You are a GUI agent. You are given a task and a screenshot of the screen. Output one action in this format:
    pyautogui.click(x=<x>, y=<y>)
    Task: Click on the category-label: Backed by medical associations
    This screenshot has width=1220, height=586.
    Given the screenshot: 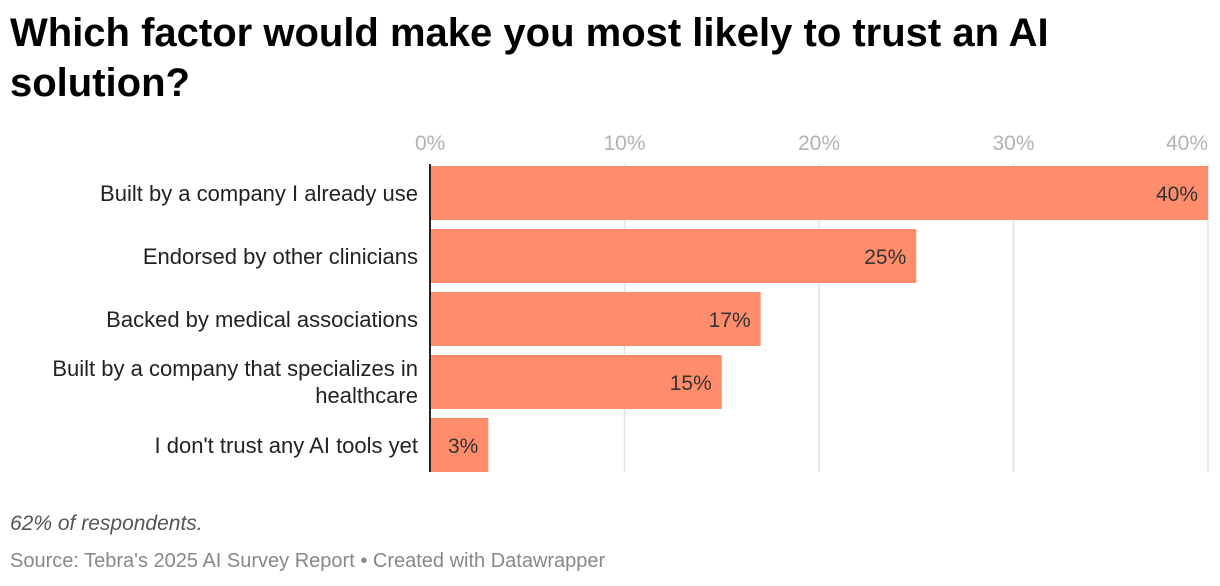 What is the action you would take?
    pyautogui.click(x=262, y=319)
    